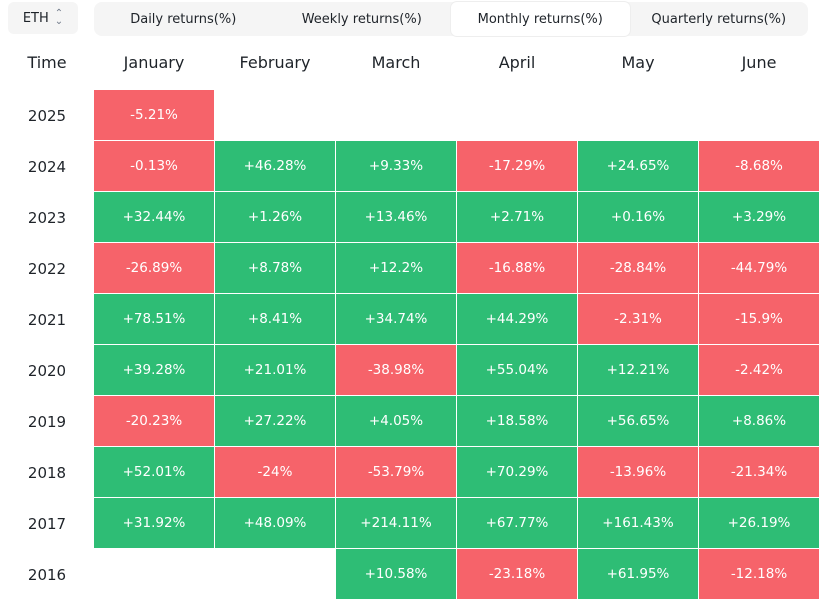 The height and width of the screenshot is (600, 824). Describe the element at coordinates (154, 217) in the screenshot. I see `return-cell: +32.44%` at that location.